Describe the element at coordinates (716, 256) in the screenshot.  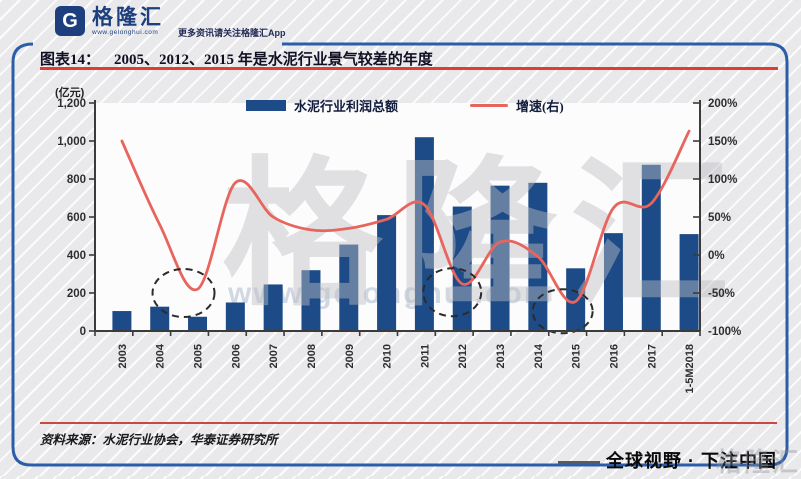
I see `right-tick-label: 0%` at that location.